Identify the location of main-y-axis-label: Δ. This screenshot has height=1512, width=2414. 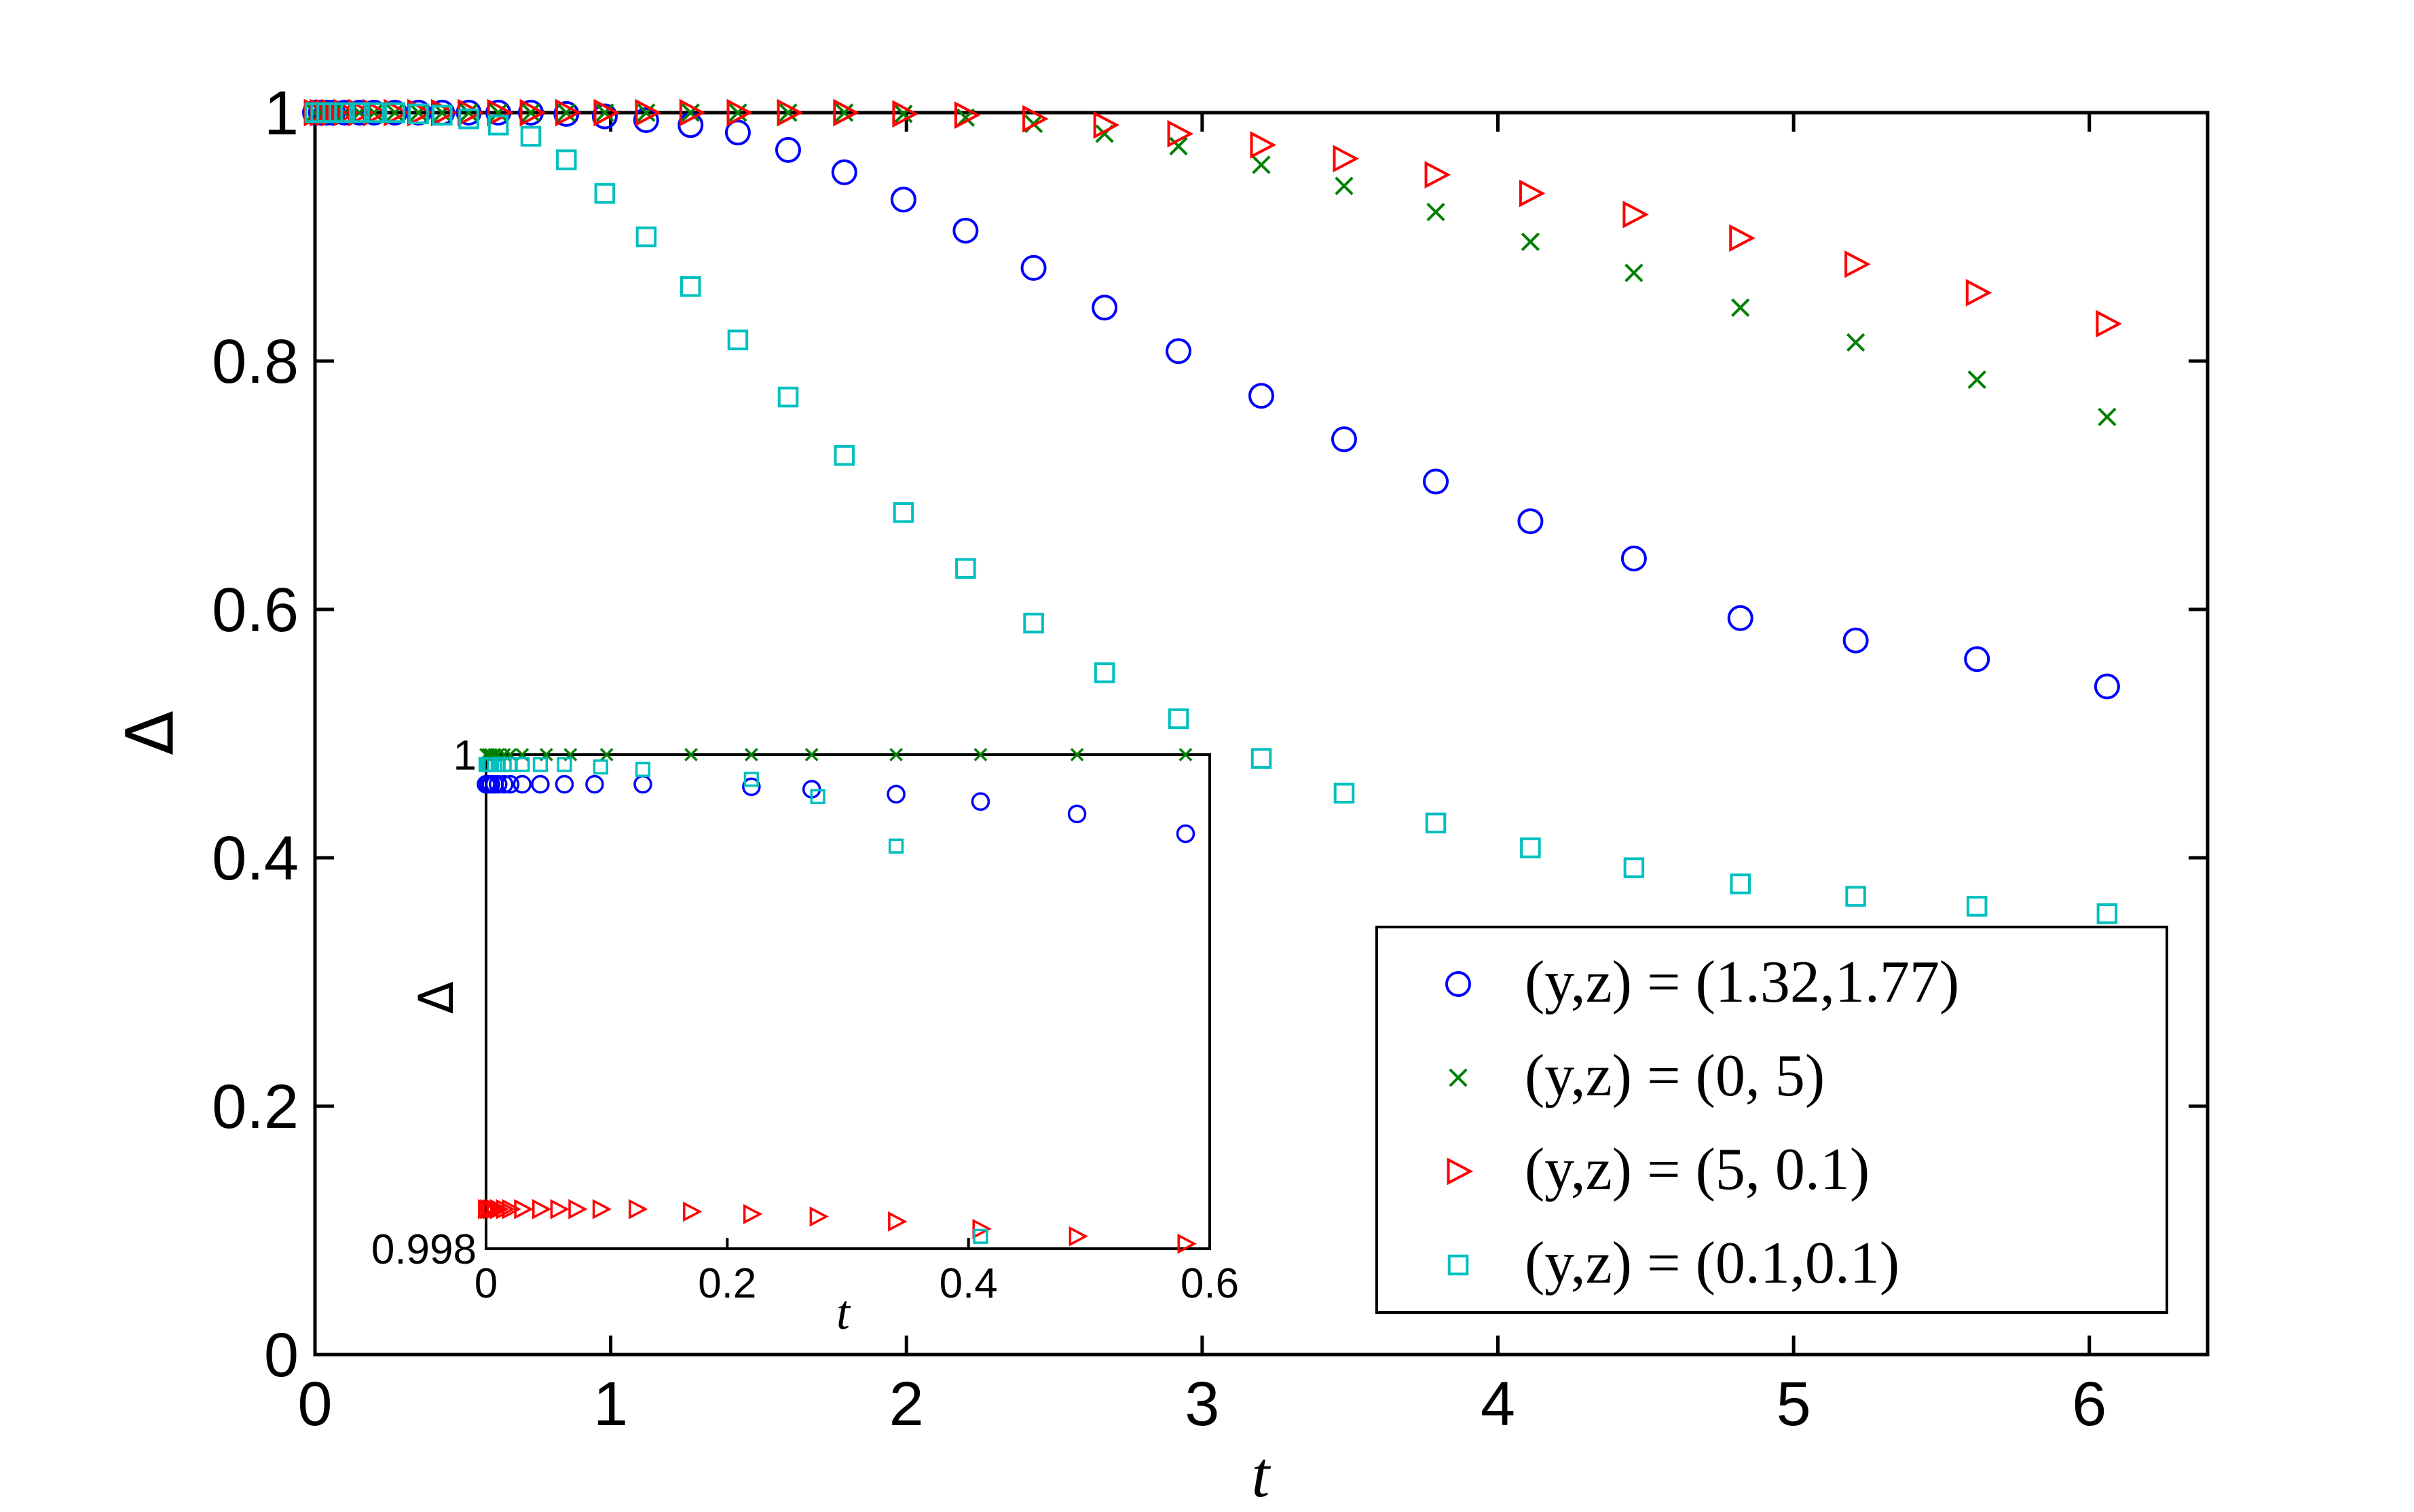
(150, 733).